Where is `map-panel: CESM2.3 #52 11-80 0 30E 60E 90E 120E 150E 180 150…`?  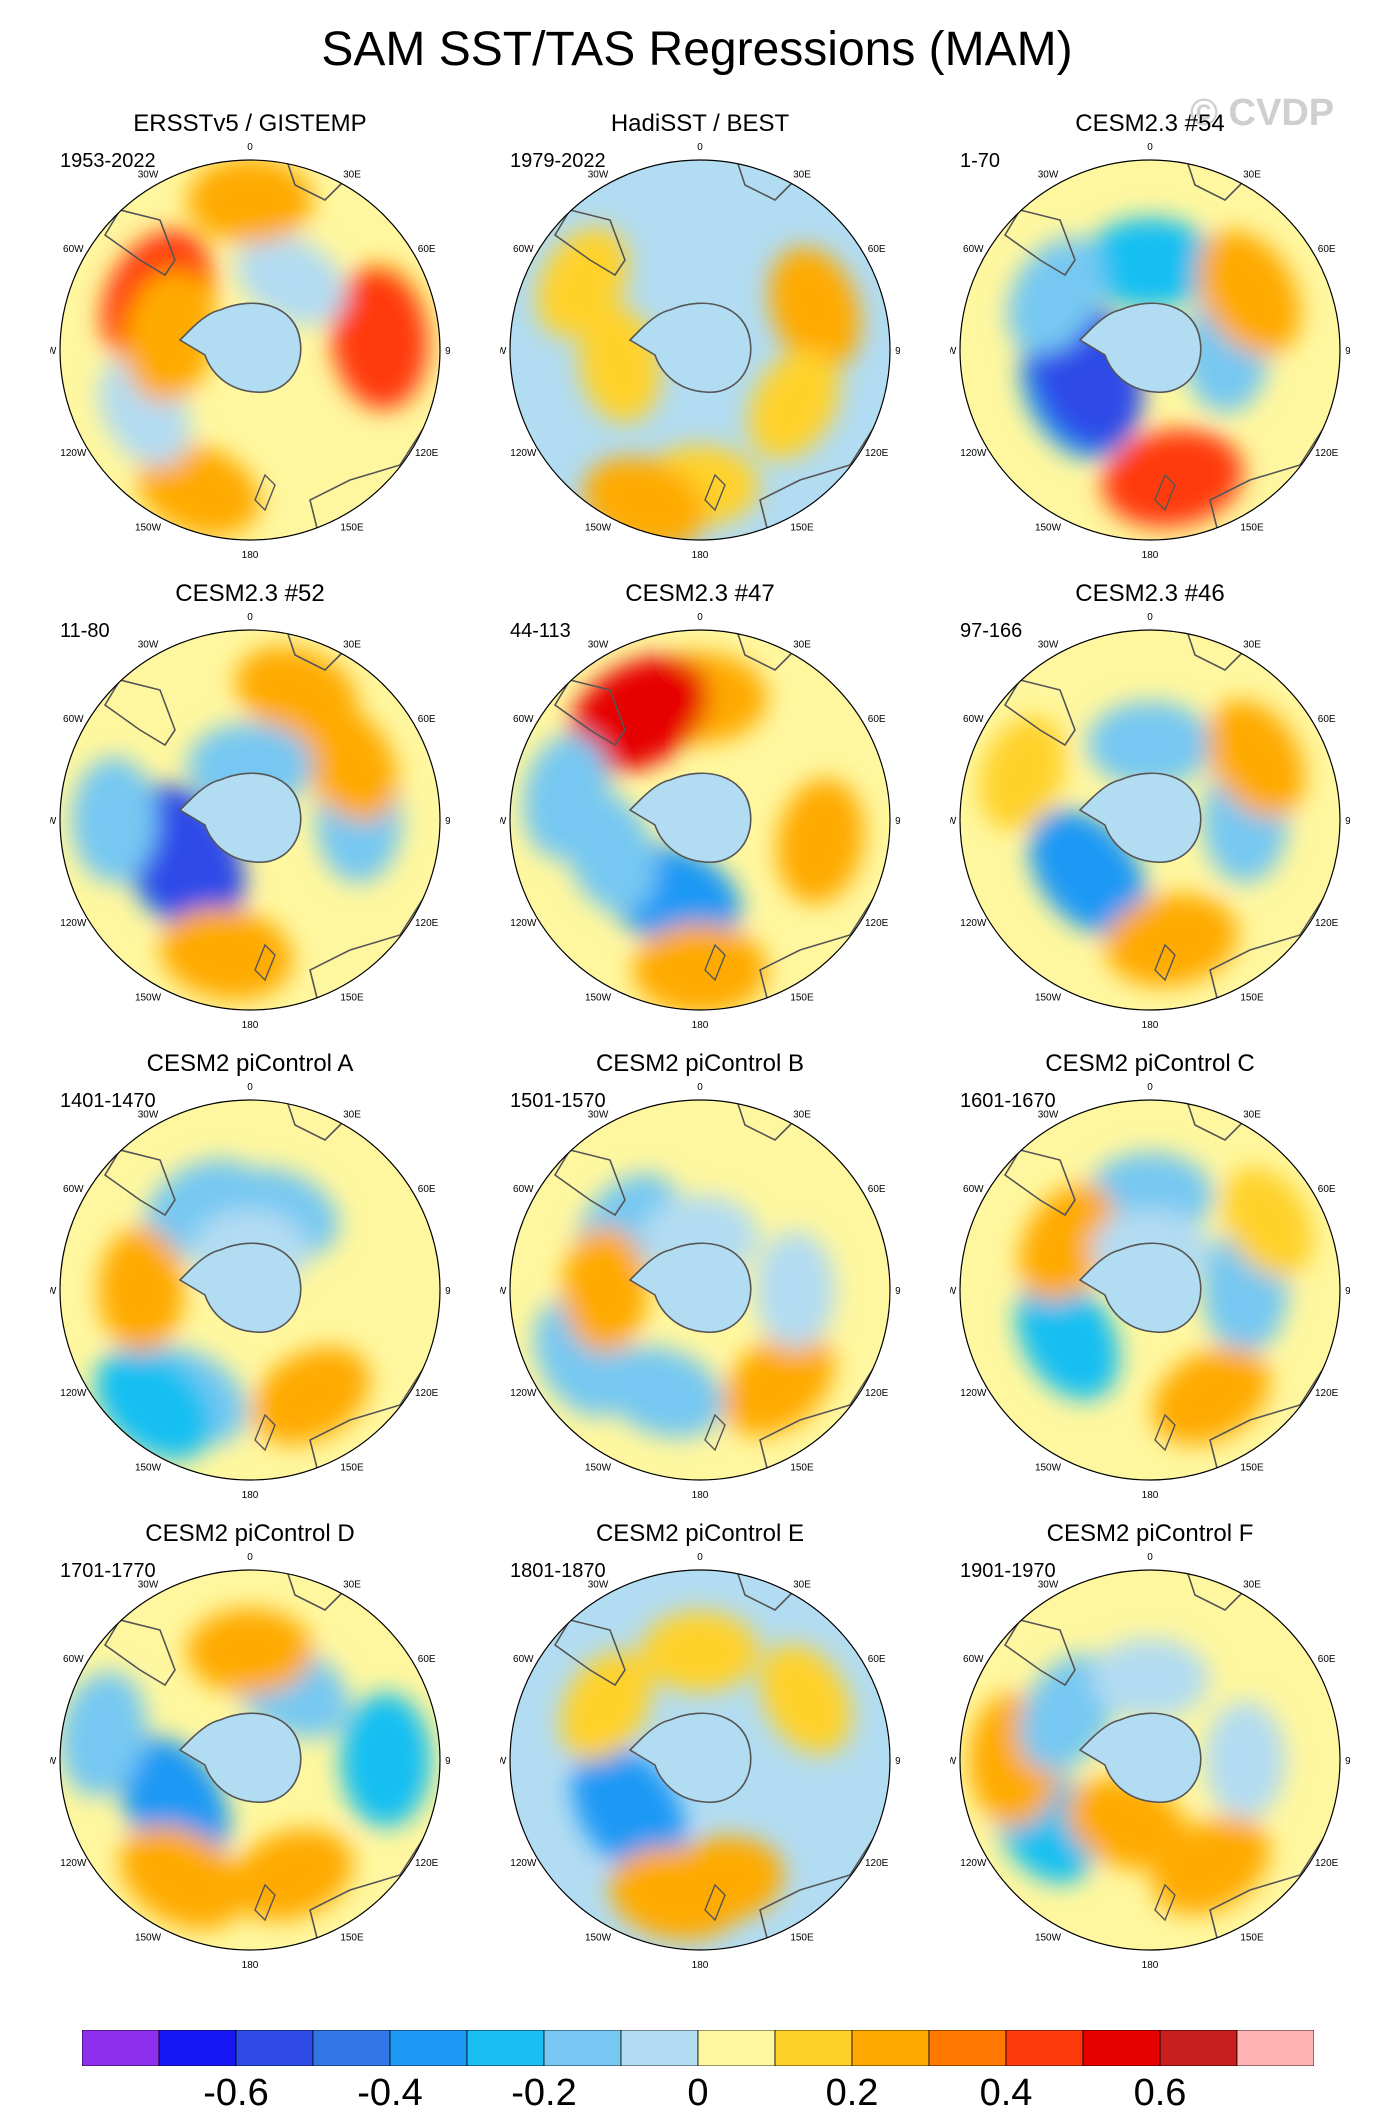 map-panel: CESM2.3 #52 11-80 0 30E 60E 90E 120E 150E 180 150… is located at coordinates (250, 810).